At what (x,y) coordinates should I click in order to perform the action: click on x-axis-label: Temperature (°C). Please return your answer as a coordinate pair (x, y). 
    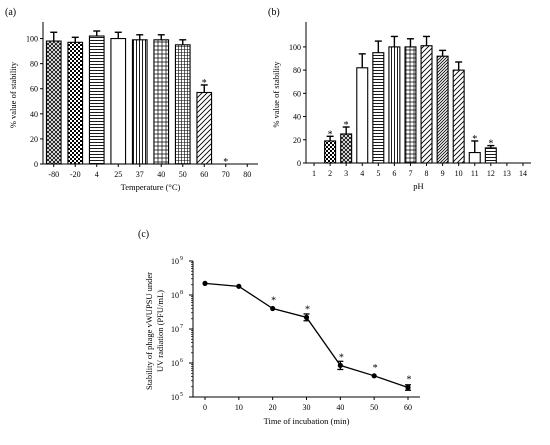
    Looking at the image, I should click on (151, 187).